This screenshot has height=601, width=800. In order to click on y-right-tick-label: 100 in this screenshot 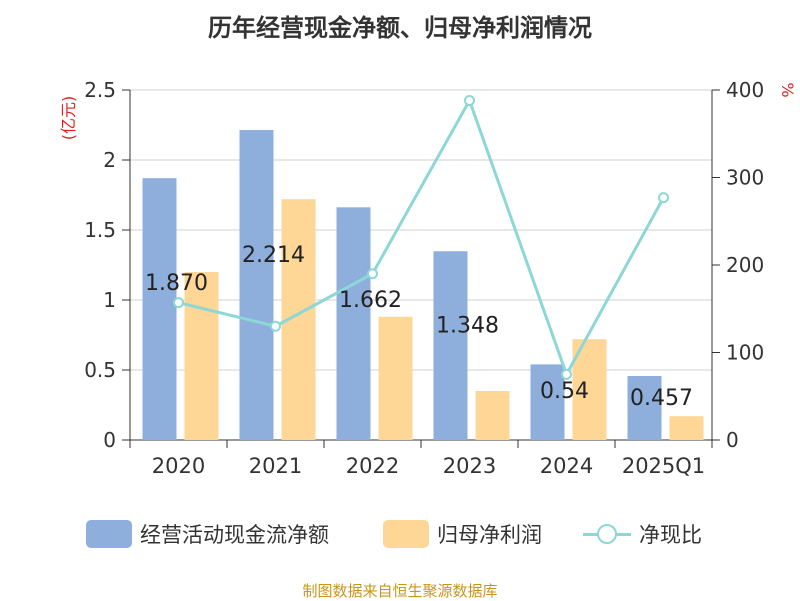, I will do `click(745, 353)`.